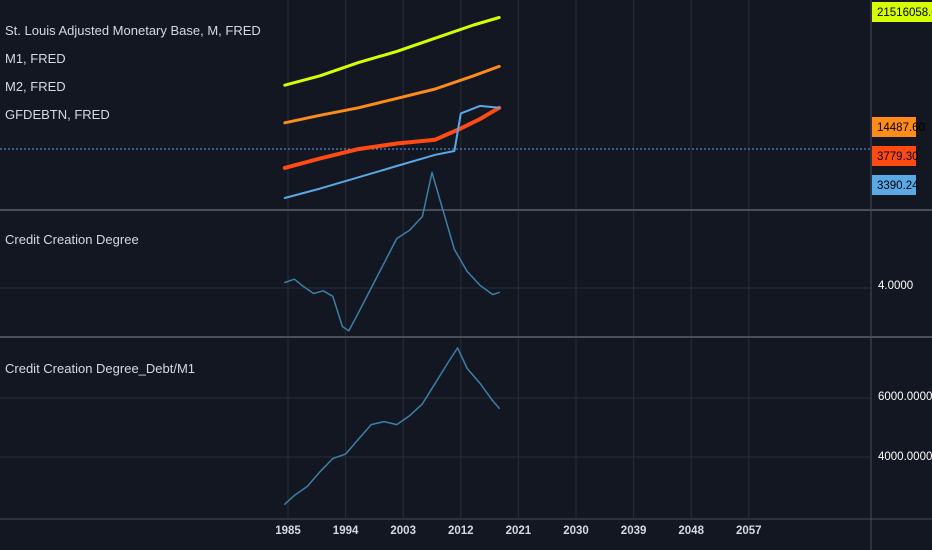  What do you see at coordinates (100, 368) in the screenshot?
I see `indicator-title-debt-m1: Credit Creation Degree_Debt/M1` at bounding box center [100, 368].